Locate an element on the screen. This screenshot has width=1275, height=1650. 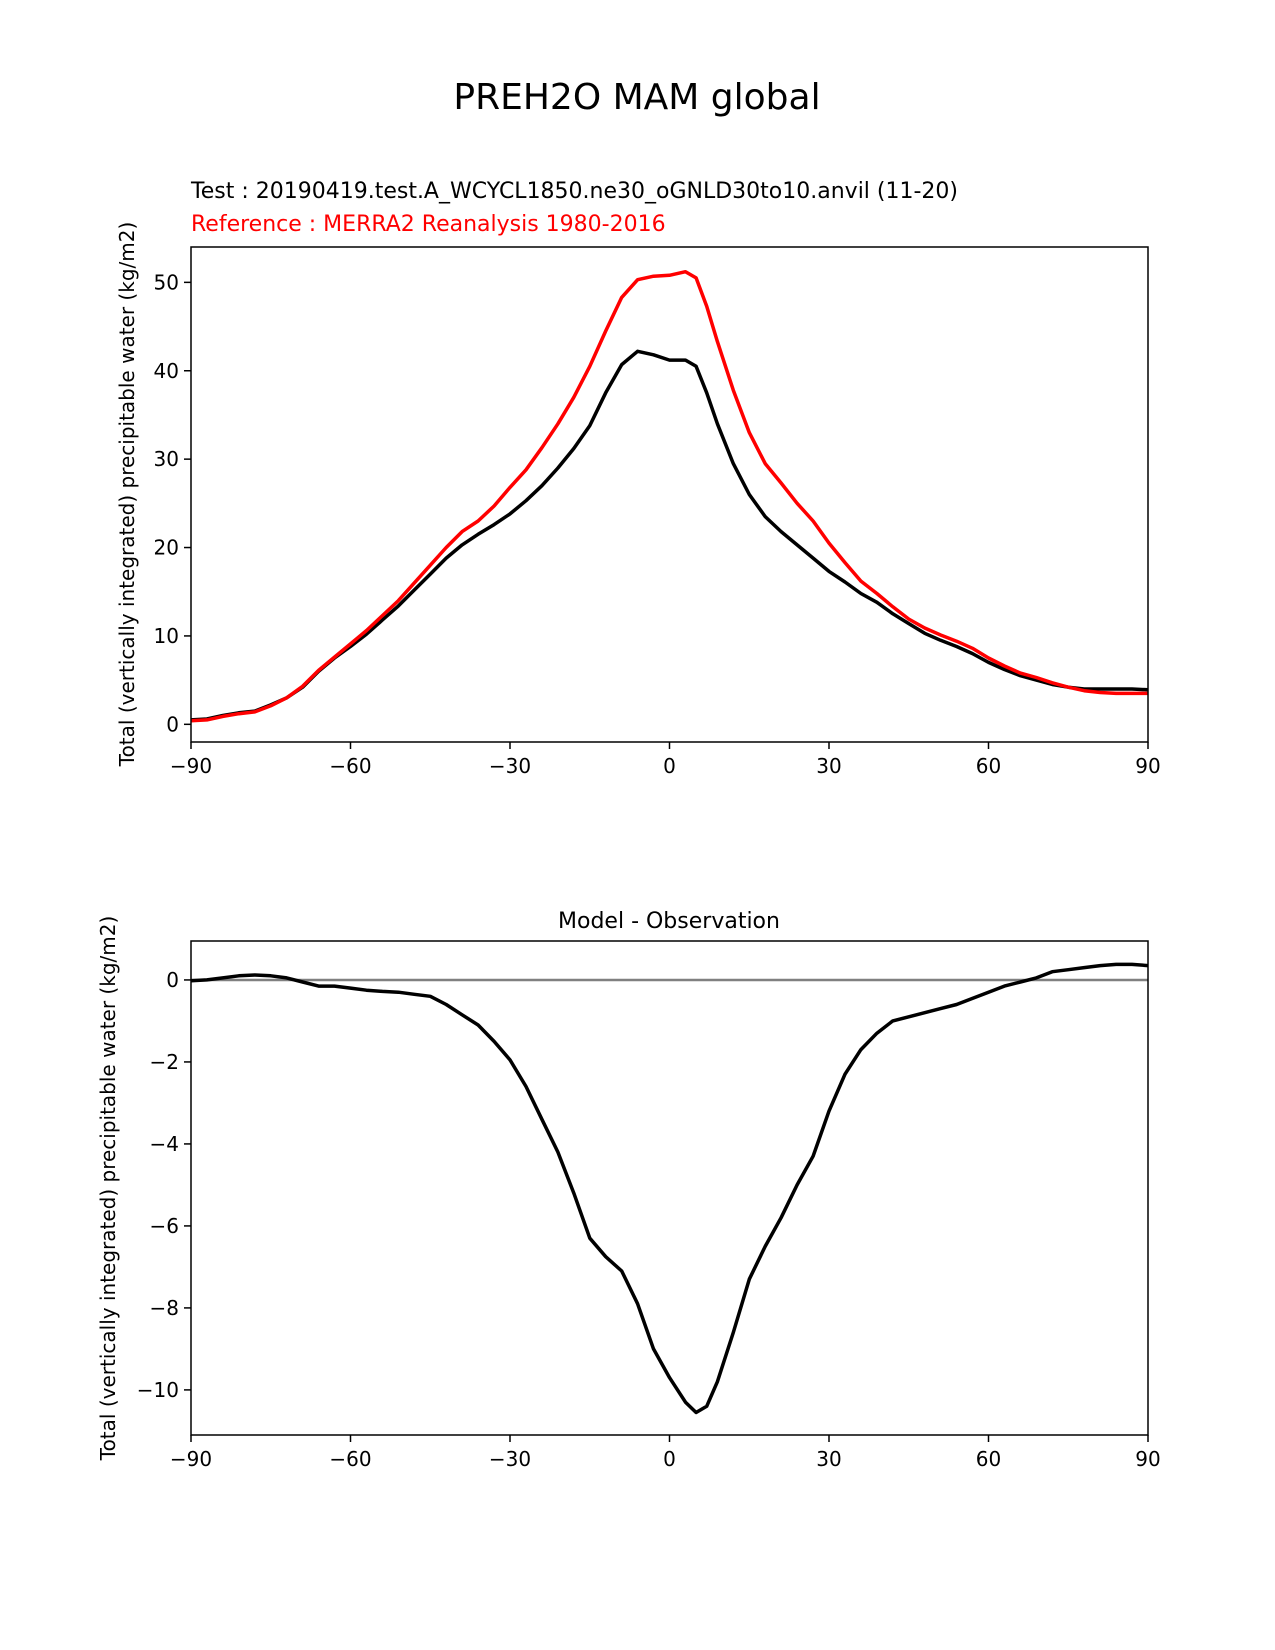
figure-suptitle: PREH2O MAM global is located at coordinates (636, 97).